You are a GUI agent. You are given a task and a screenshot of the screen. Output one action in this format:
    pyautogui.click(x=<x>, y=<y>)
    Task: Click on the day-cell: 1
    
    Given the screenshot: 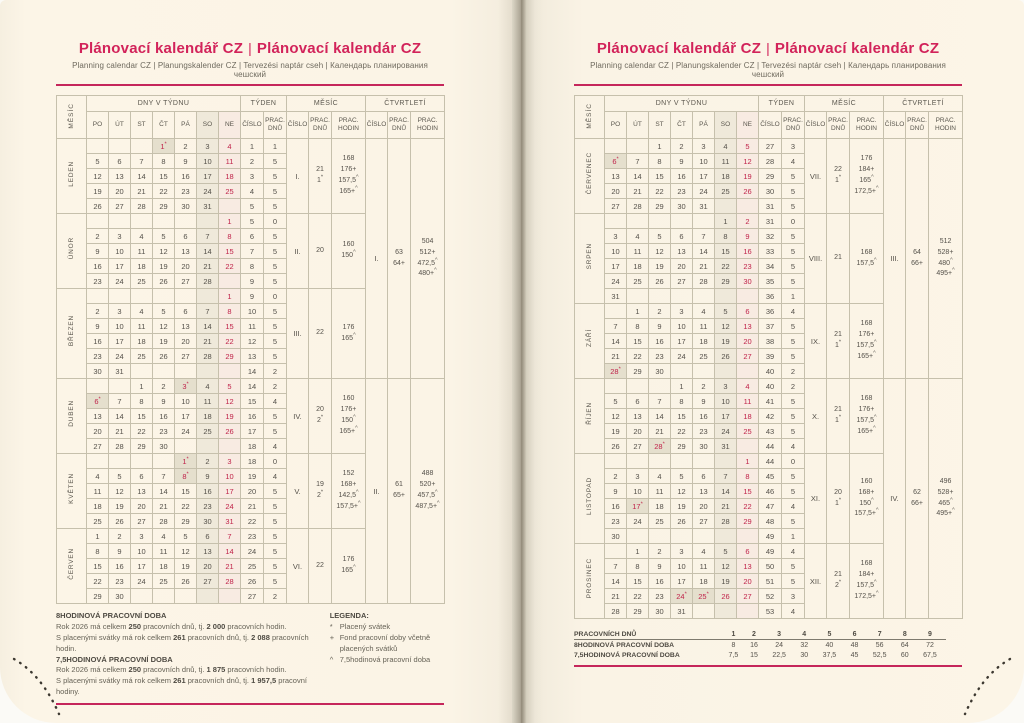 What is the action you would take?
    pyautogui.click(x=681, y=386)
    